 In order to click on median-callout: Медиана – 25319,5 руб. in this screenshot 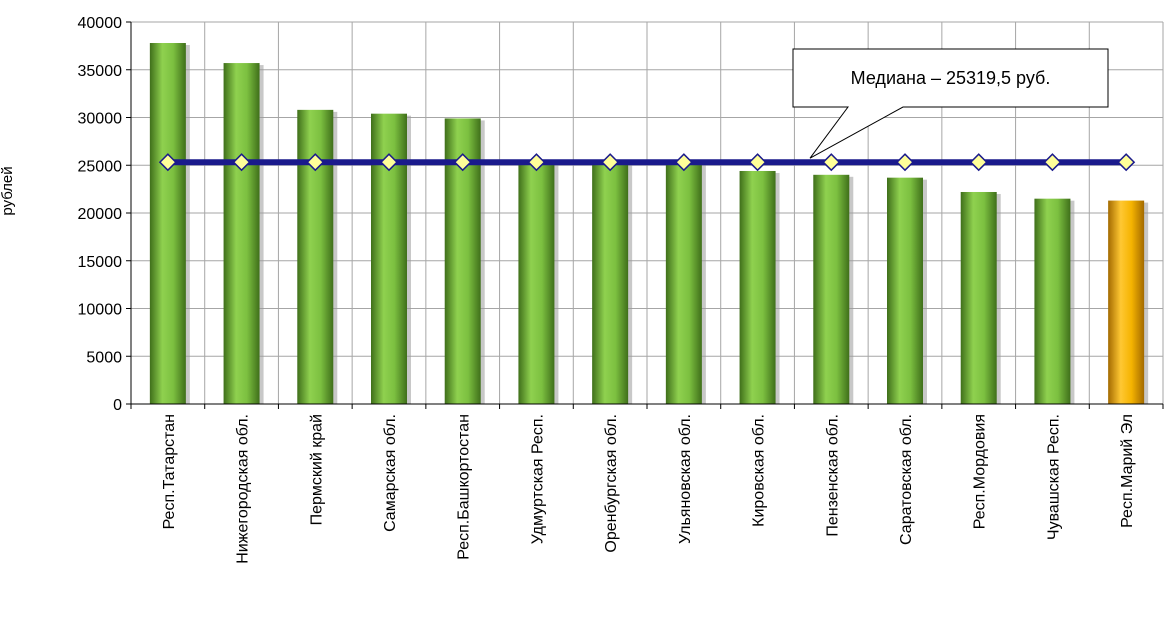, I will do `click(950, 103)`.